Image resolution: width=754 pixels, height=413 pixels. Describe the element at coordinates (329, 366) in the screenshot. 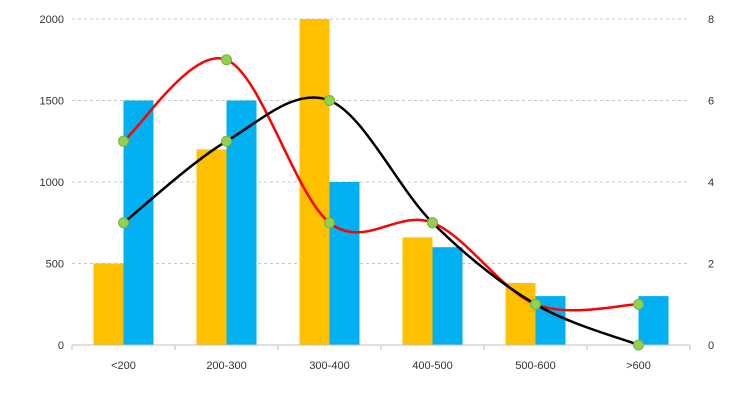

I see `x-tick-label: 300-400` at that location.